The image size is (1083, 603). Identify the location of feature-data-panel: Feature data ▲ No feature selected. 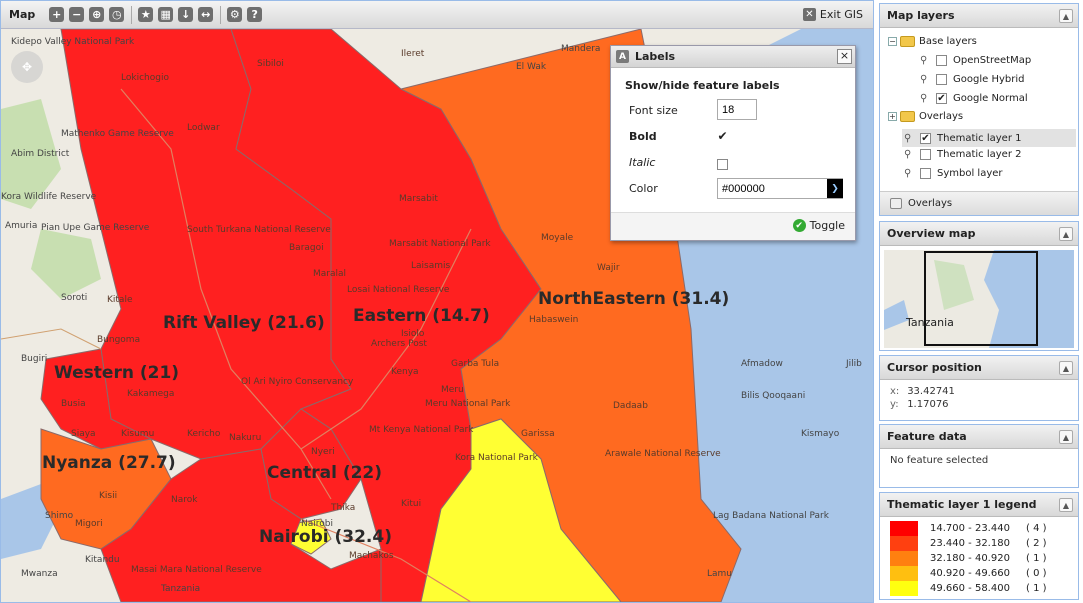
(979, 456).